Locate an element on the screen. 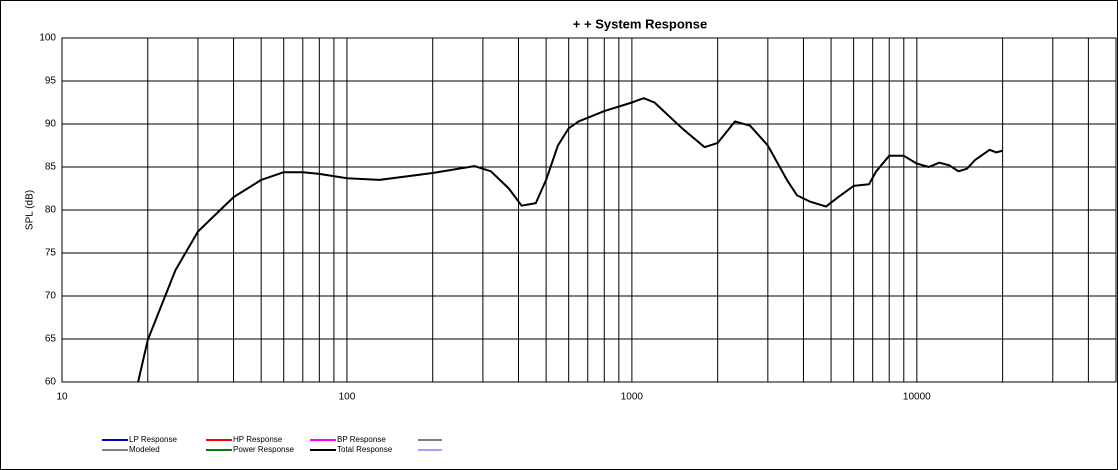 The width and height of the screenshot is (1118, 470). y-tick-label: 85 is located at coordinates (51, 167).